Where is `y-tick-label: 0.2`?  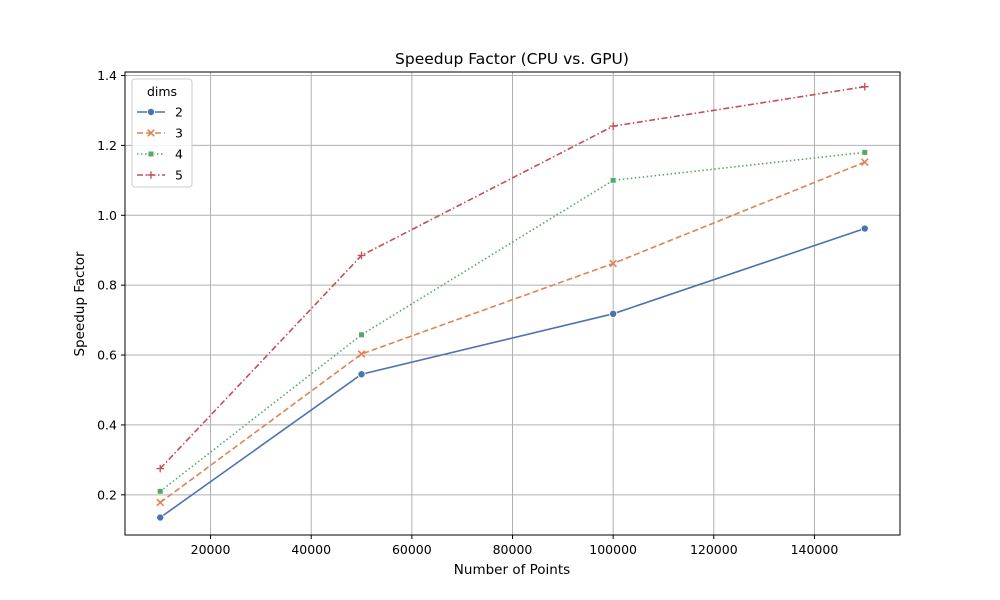 y-tick-label: 0.2 is located at coordinates (107, 494).